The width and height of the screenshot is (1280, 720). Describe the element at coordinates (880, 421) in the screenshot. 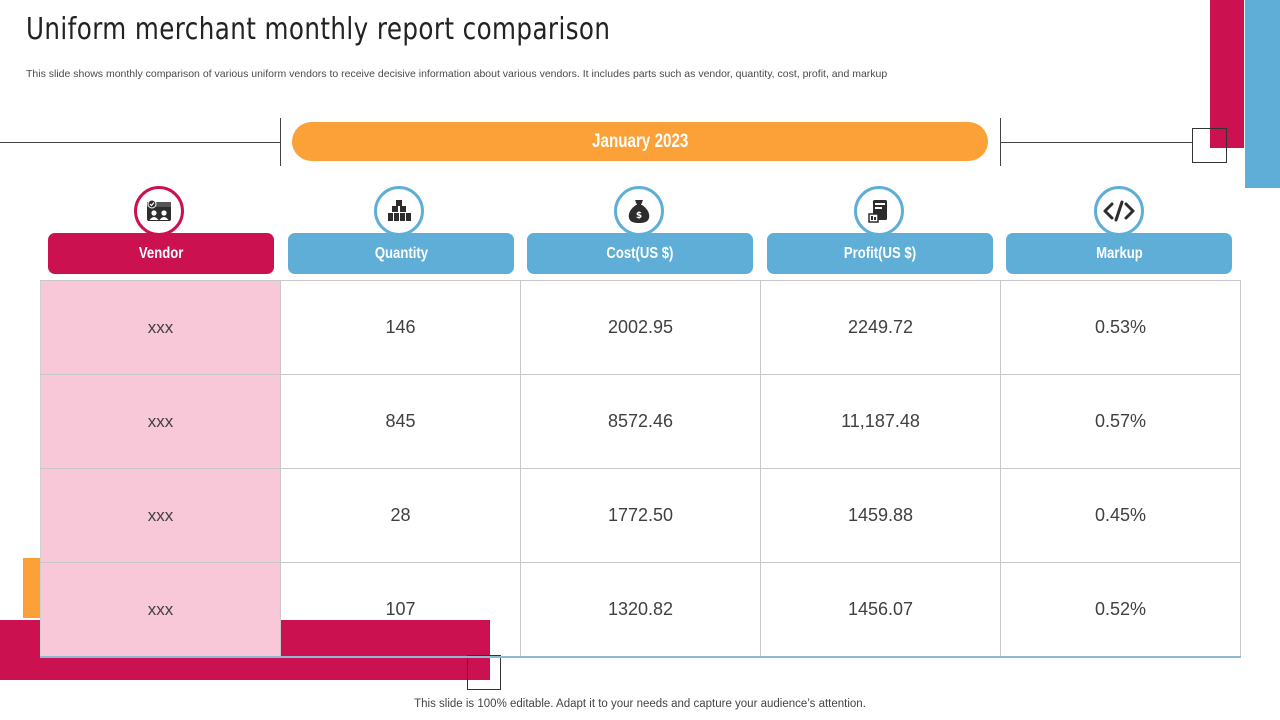

I see `profit-cell: 11,187.48` at that location.